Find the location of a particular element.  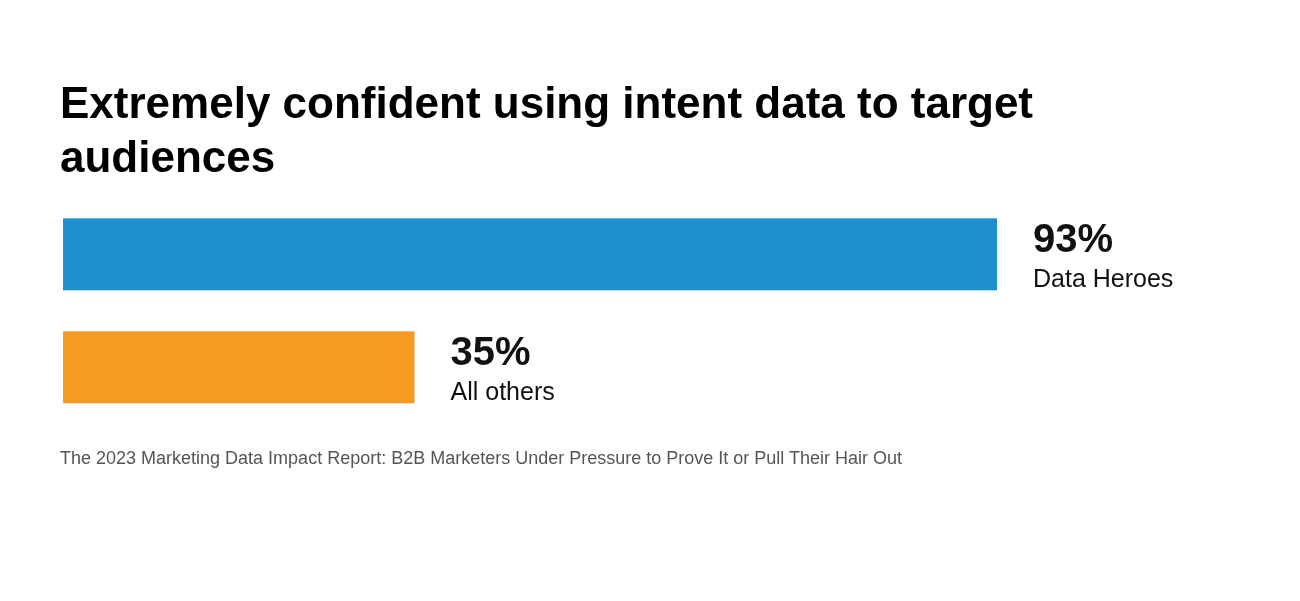

data-label: 93% is located at coordinates (1073, 238).